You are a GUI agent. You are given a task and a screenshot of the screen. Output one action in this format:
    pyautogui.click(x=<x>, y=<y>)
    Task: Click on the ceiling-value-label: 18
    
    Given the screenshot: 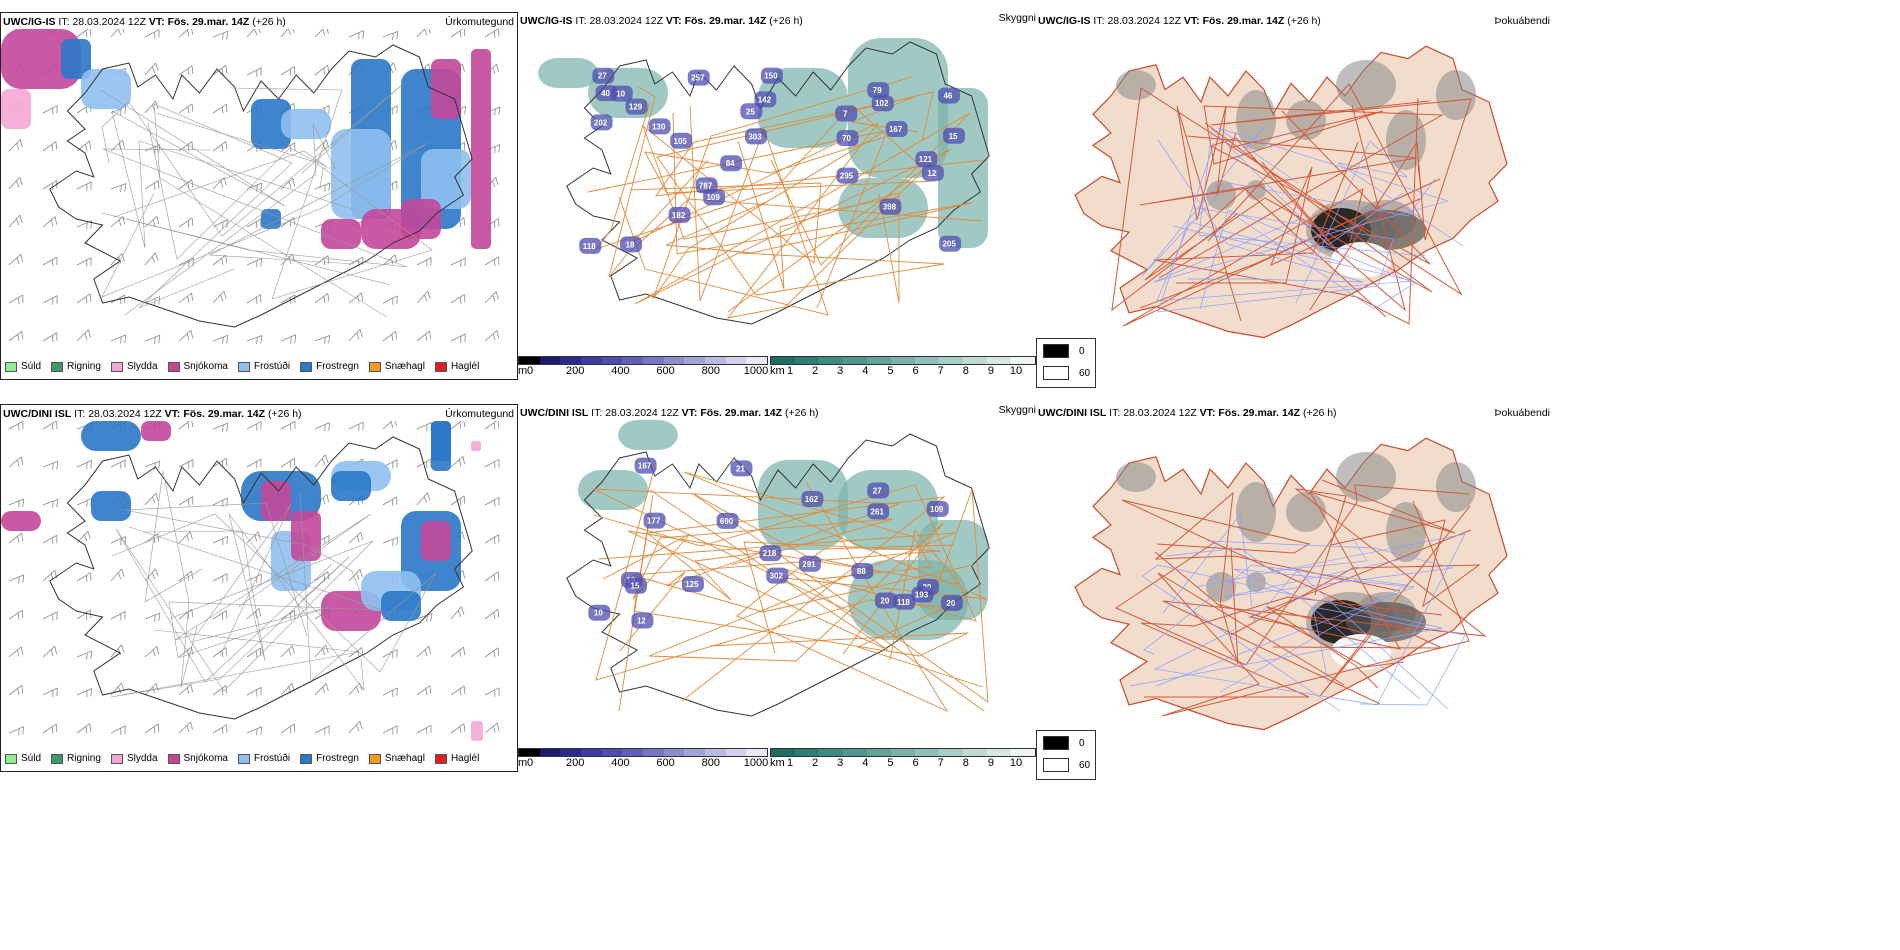 What is the action you would take?
    pyautogui.click(x=630, y=244)
    